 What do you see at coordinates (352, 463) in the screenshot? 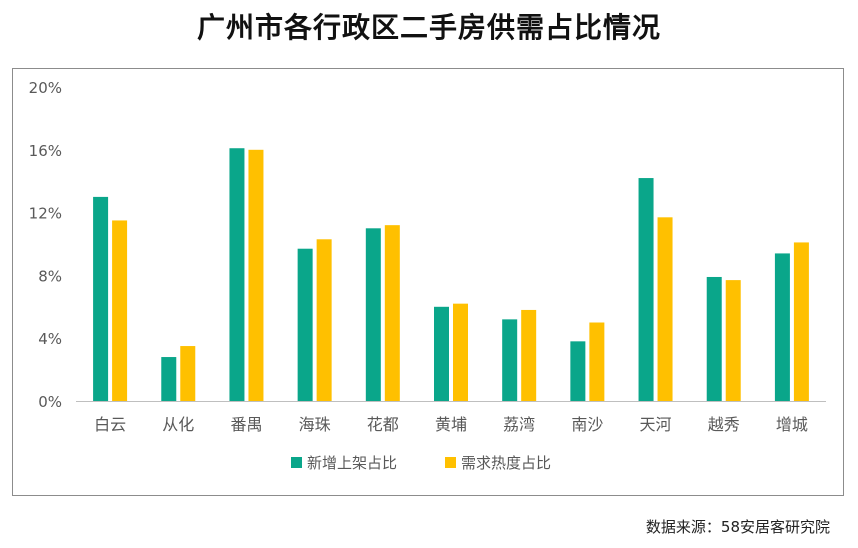
I see `legend-label-0: 新增上架占比` at bounding box center [352, 463].